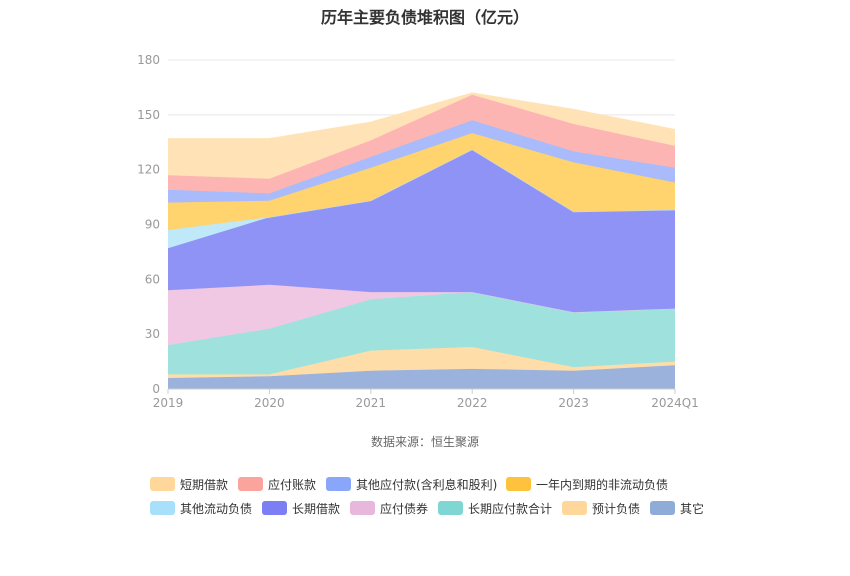 The height and width of the screenshot is (576, 850). What do you see at coordinates (168, 403) in the screenshot?
I see `x-tick-label: 2019` at bounding box center [168, 403].